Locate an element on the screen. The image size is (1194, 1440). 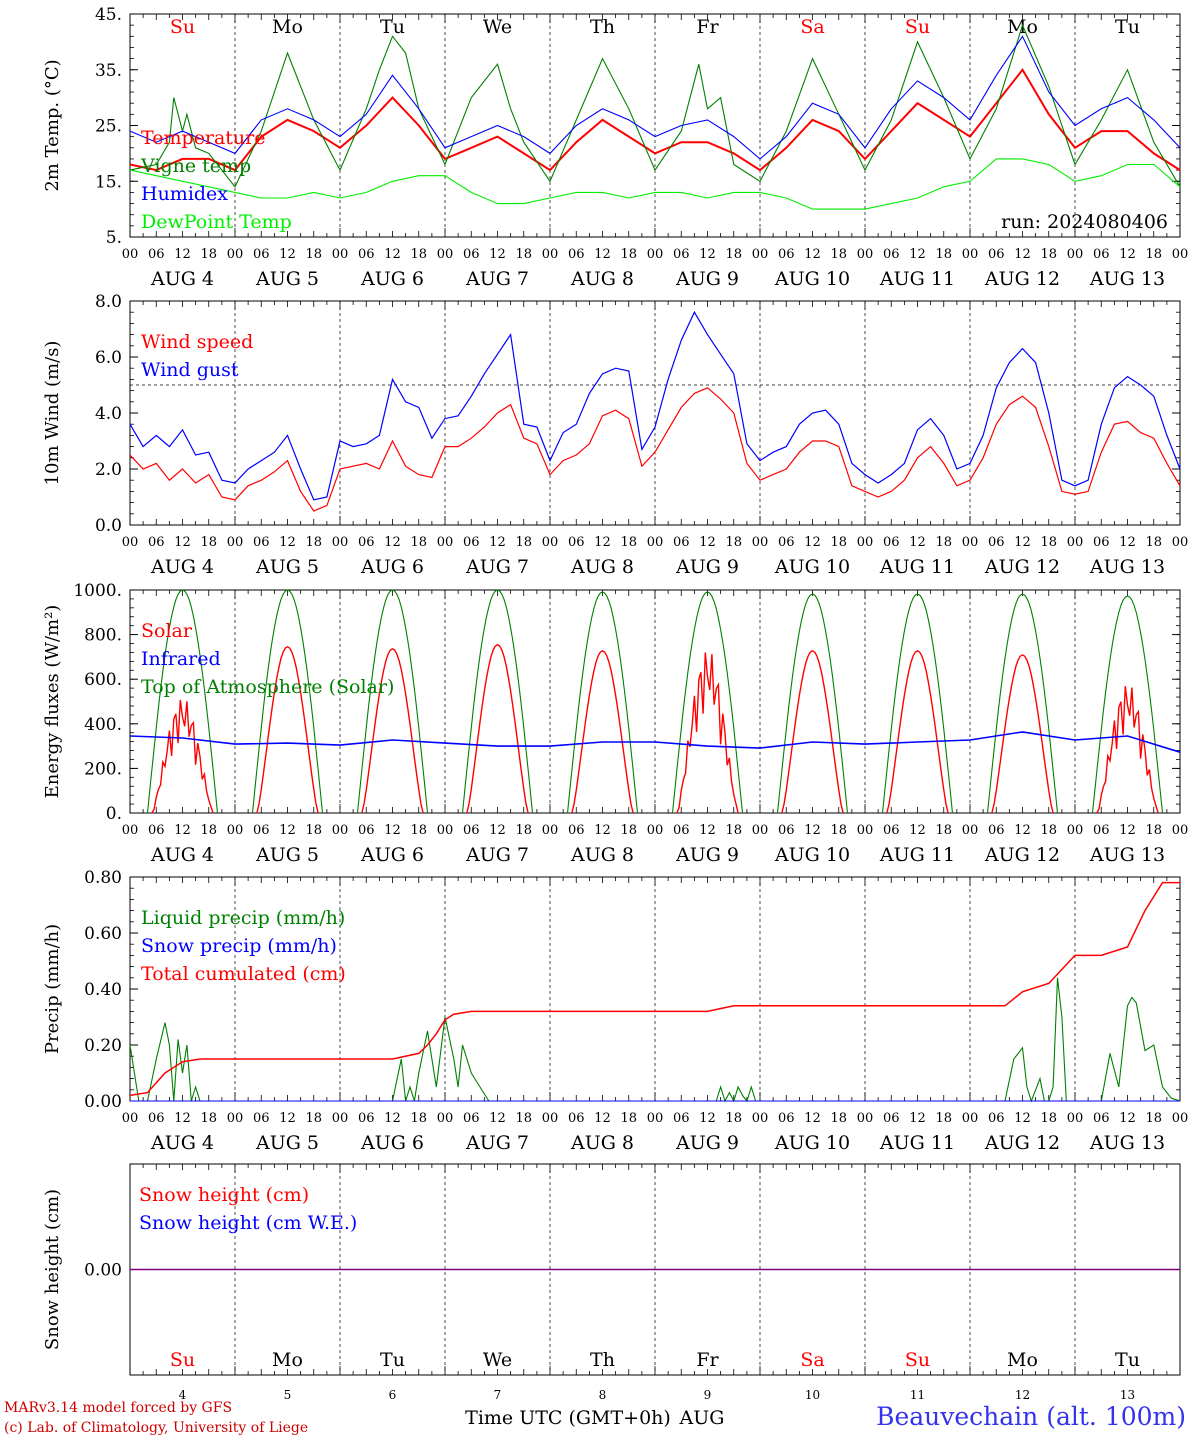
date-label: AUG 7 is located at coordinates (497, 279).